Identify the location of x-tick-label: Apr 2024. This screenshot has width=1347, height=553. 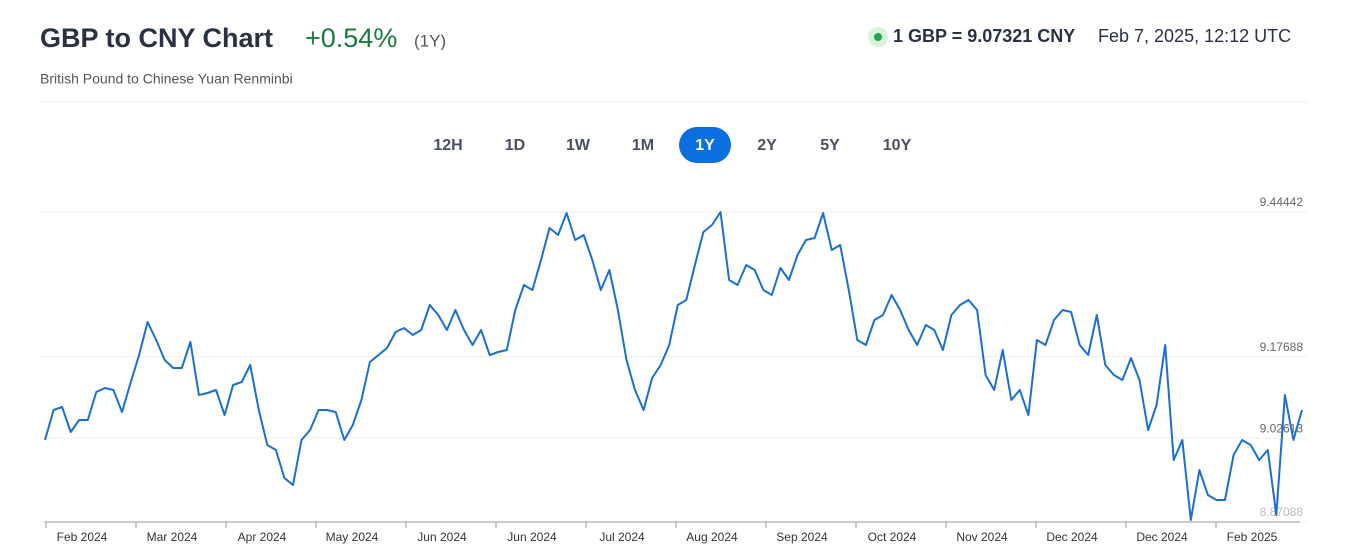
(262, 537).